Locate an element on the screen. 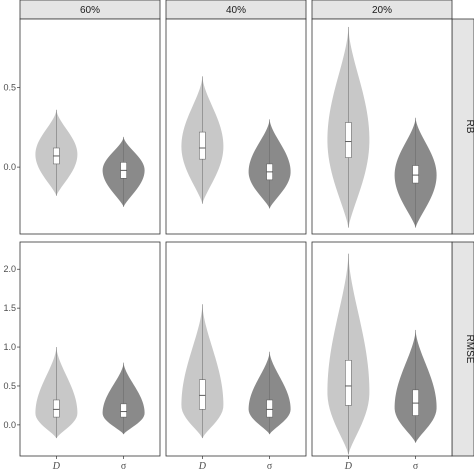 The height and width of the screenshot is (476, 474). box-rmse-40pct-sigma is located at coordinates (269, 408).